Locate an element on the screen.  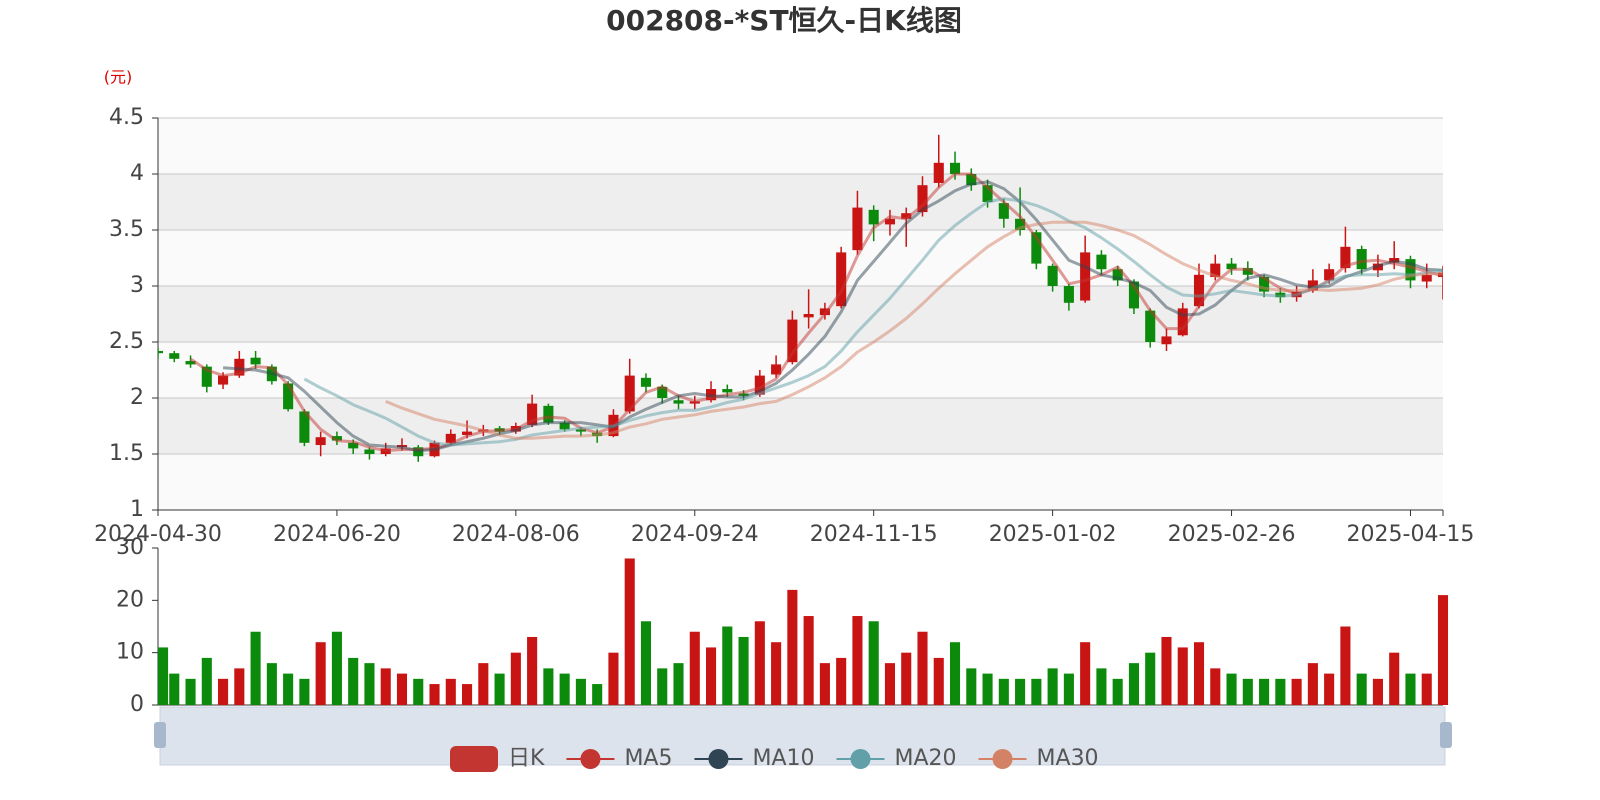
legend-item: MA20 is located at coordinates (896, 758).